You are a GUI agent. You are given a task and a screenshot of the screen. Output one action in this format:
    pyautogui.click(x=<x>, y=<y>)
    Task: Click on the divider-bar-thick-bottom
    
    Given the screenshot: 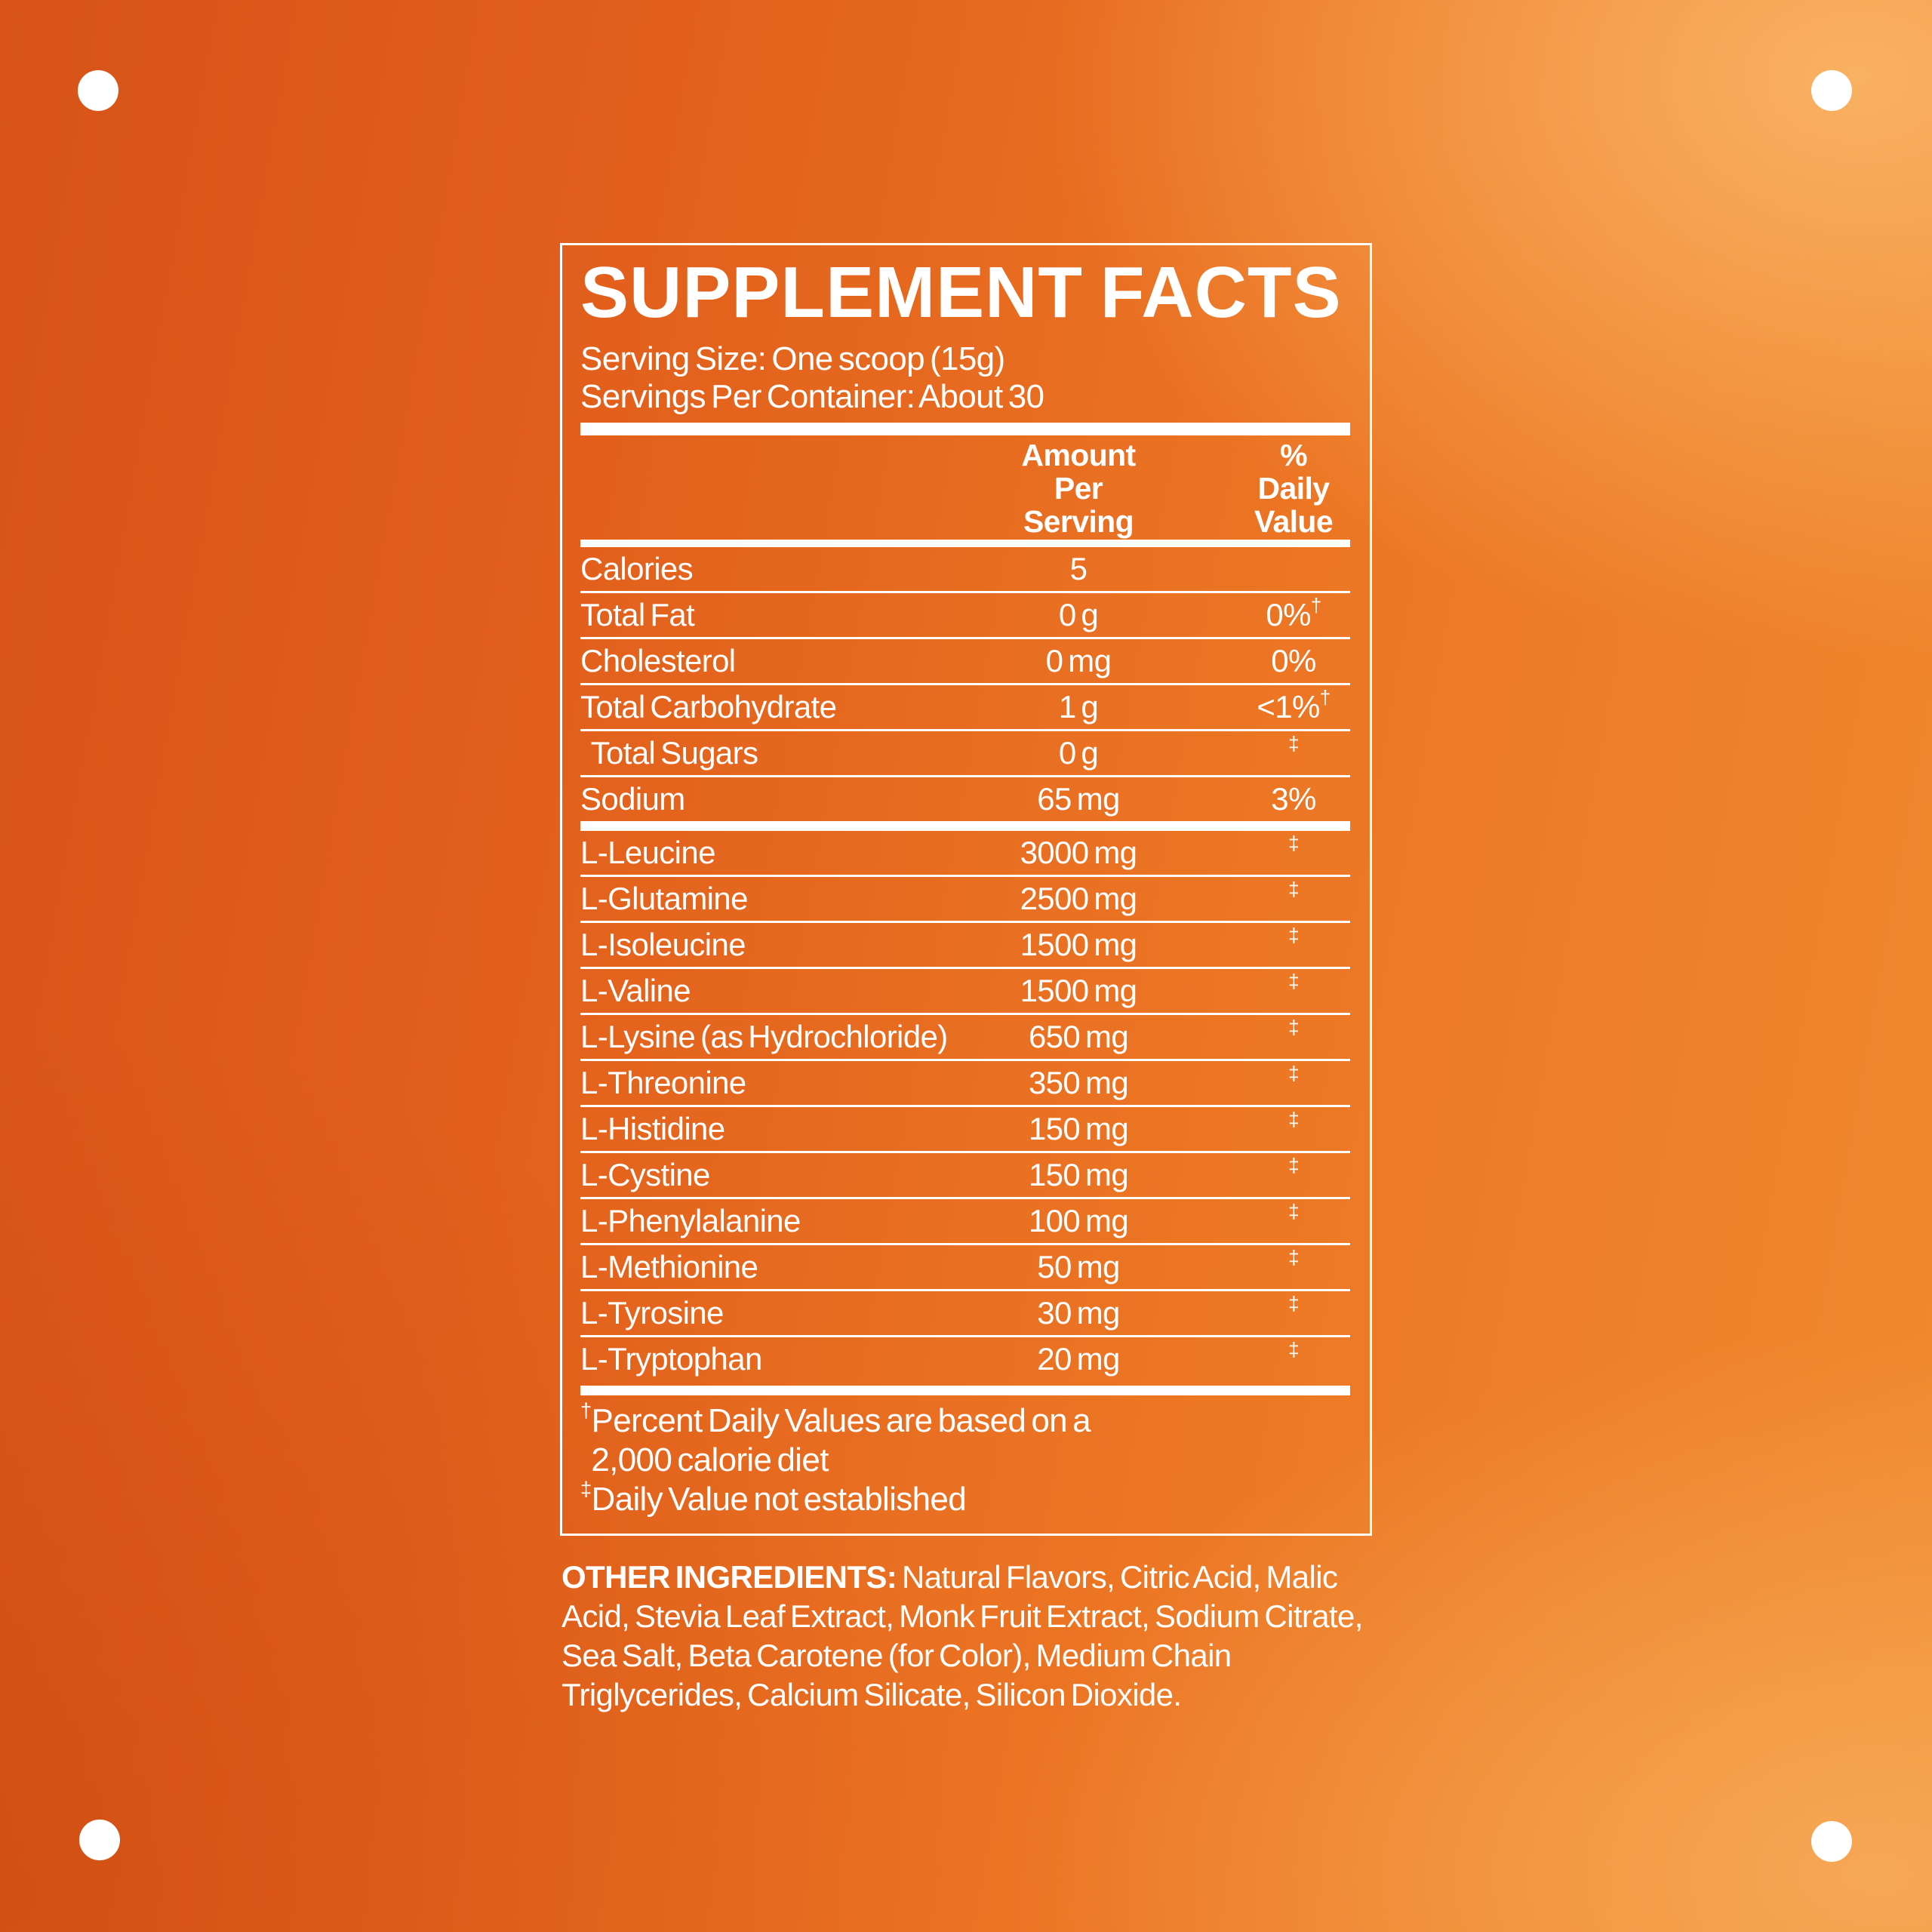 What is the action you would take?
    pyautogui.click(x=965, y=1390)
    